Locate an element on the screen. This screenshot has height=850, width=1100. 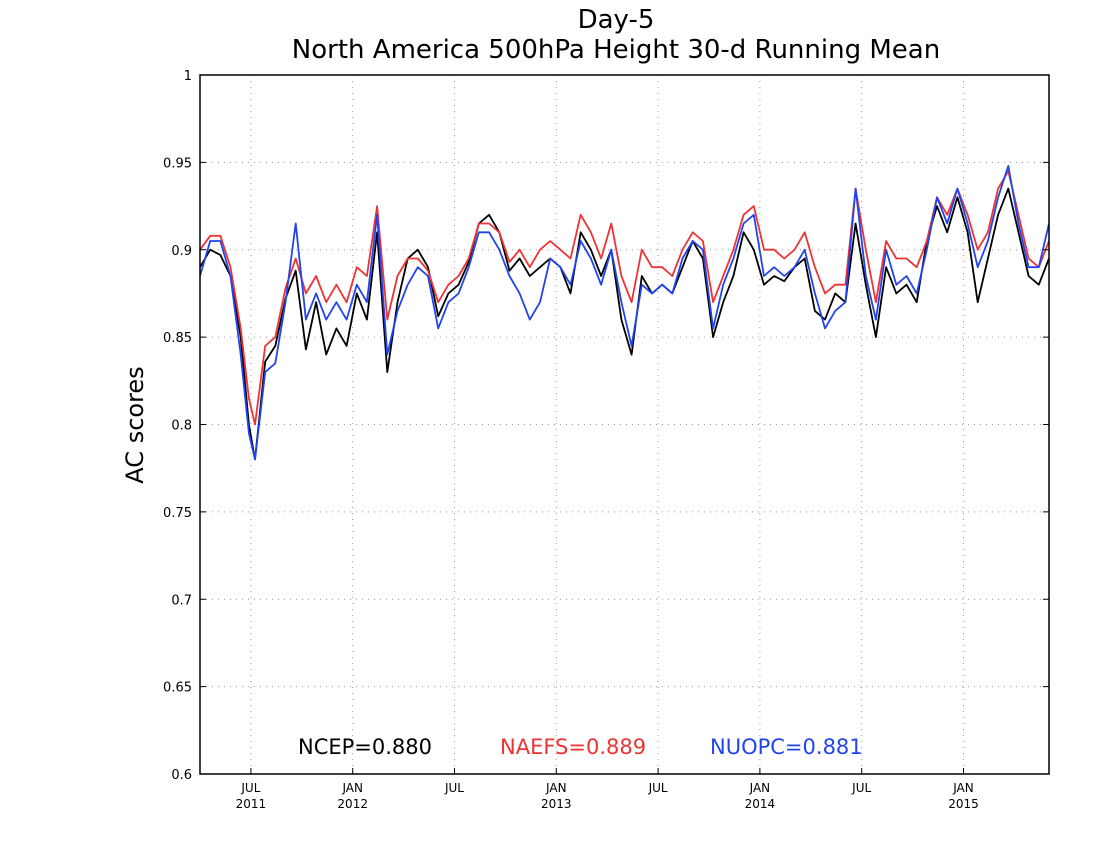
y-tick-label: 0.75 is located at coordinates (177, 513).